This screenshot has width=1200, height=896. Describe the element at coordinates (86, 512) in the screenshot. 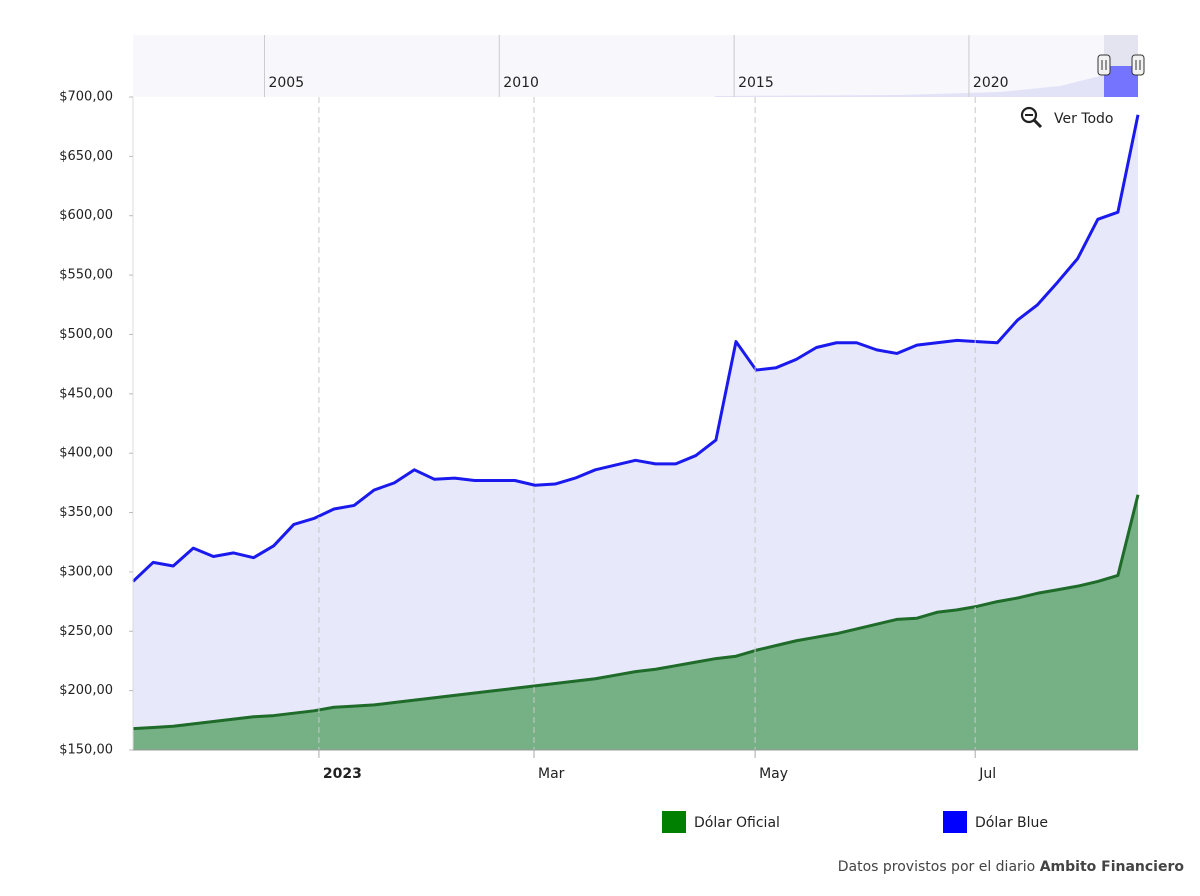

I see `y-tick-label: $350,00` at that location.